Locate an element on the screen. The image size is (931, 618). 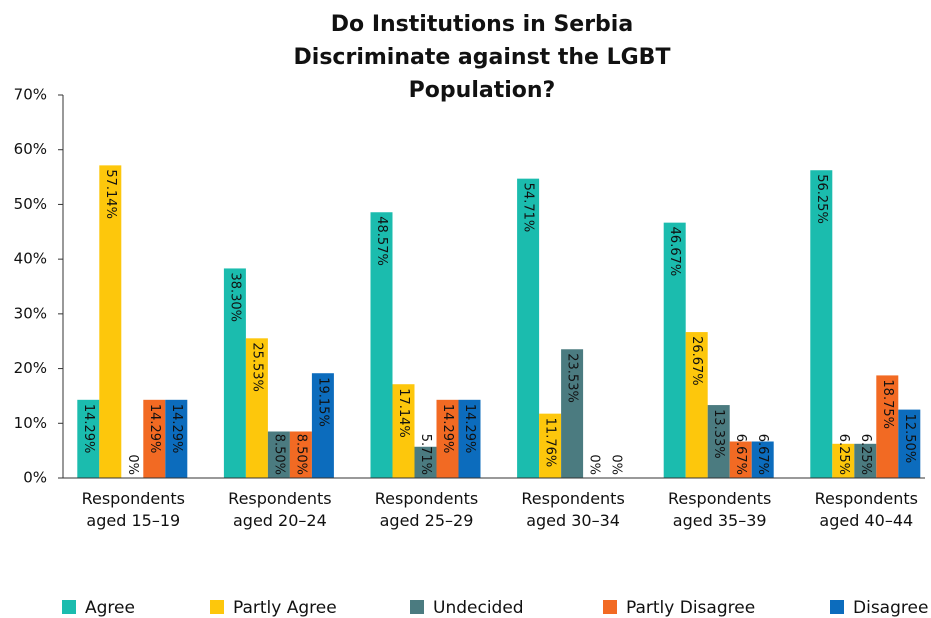
value-label: 57.14% is located at coordinates (110, 194).